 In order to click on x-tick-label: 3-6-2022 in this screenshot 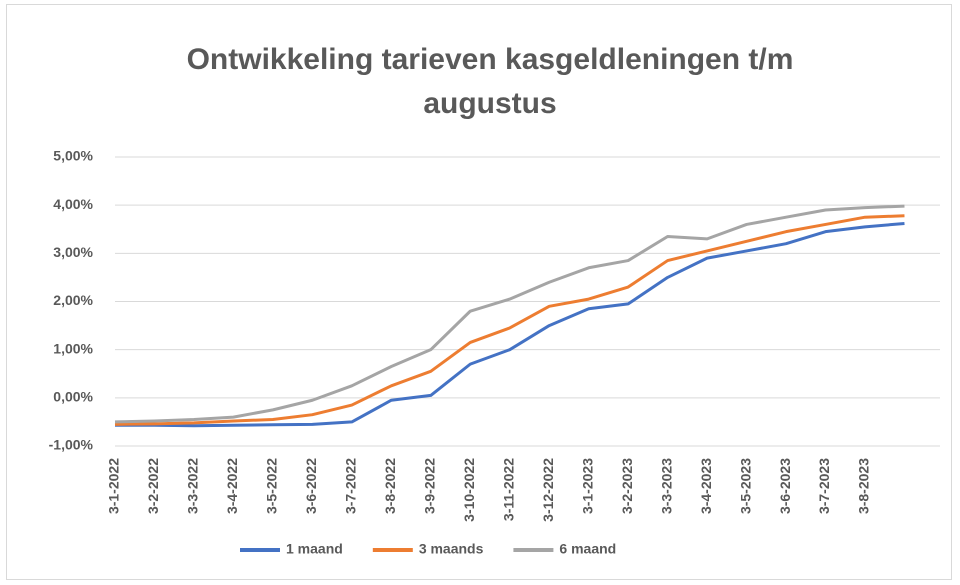, I will do `click(311, 486)`.